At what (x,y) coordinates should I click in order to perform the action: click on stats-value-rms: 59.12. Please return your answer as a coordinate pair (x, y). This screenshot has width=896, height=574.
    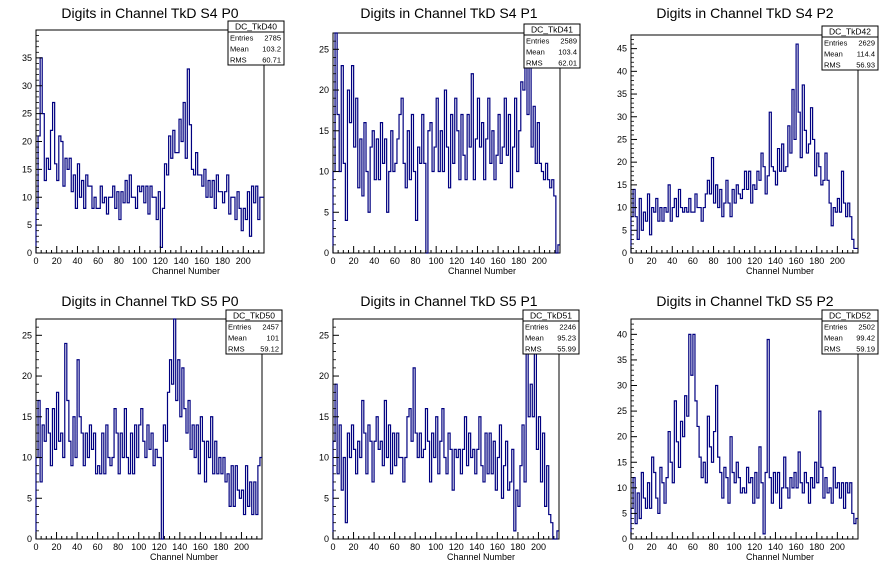
    Looking at the image, I should click on (269, 349).